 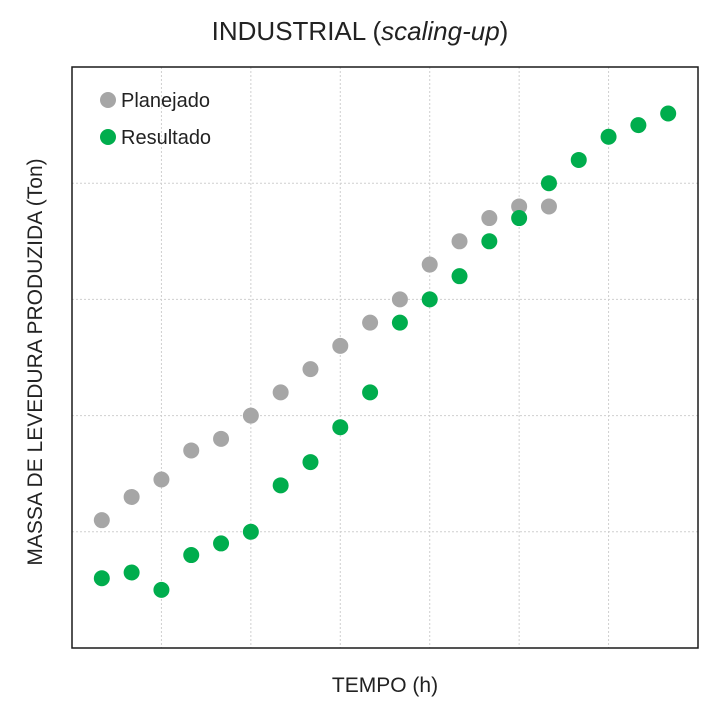 What do you see at coordinates (296, 31) in the screenshot?
I see `chart-title-text: INDUSTRIAL (` at bounding box center [296, 31].